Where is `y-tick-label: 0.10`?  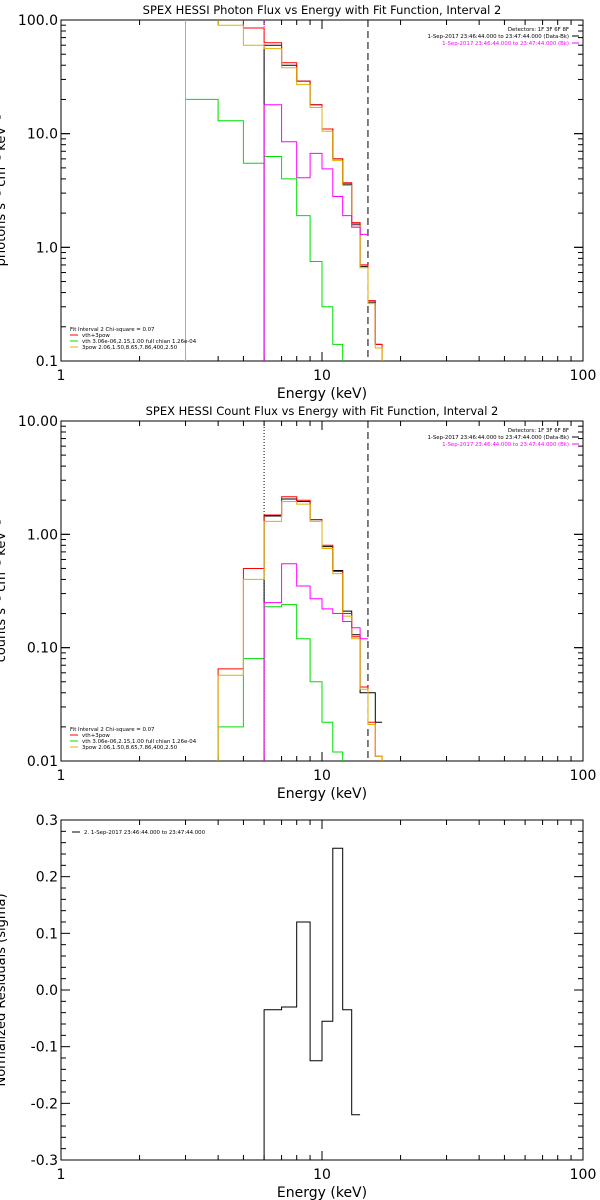
y-tick-label: 0.10 is located at coordinates (42, 649).